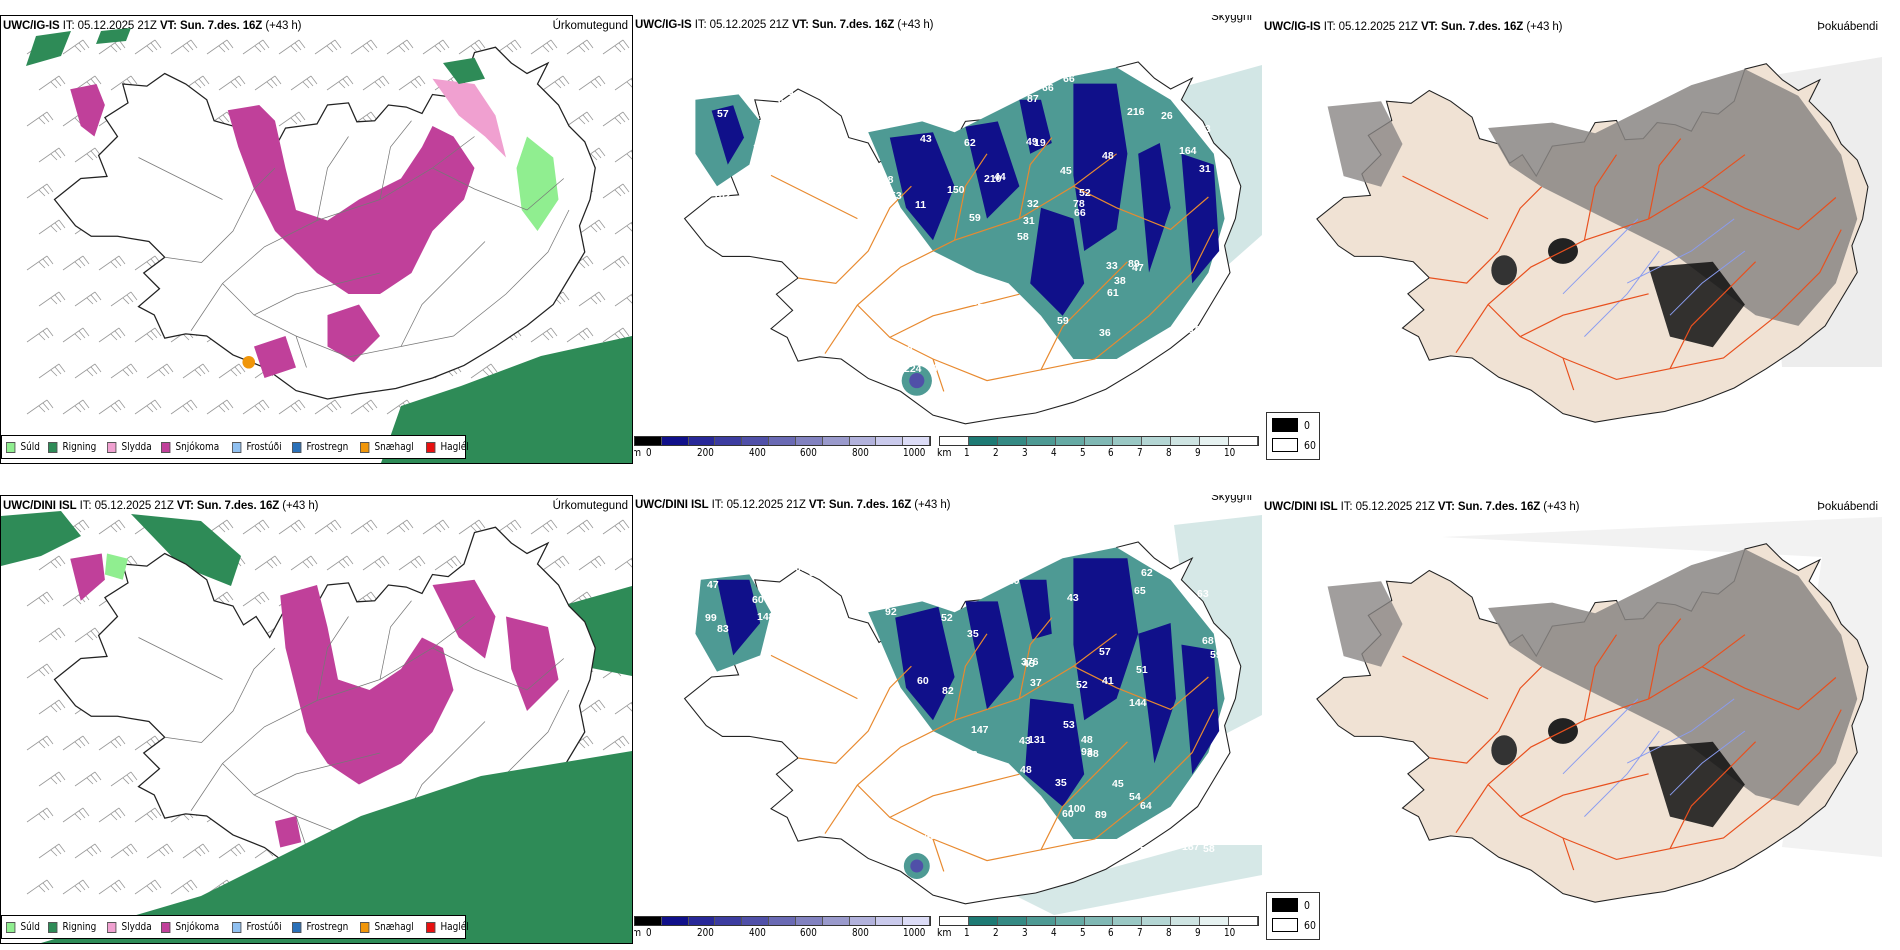 The width and height of the screenshot is (1900, 950). What do you see at coordinates (1120, 281) in the screenshot?
I see `cloud-base-label: 38` at bounding box center [1120, 281].